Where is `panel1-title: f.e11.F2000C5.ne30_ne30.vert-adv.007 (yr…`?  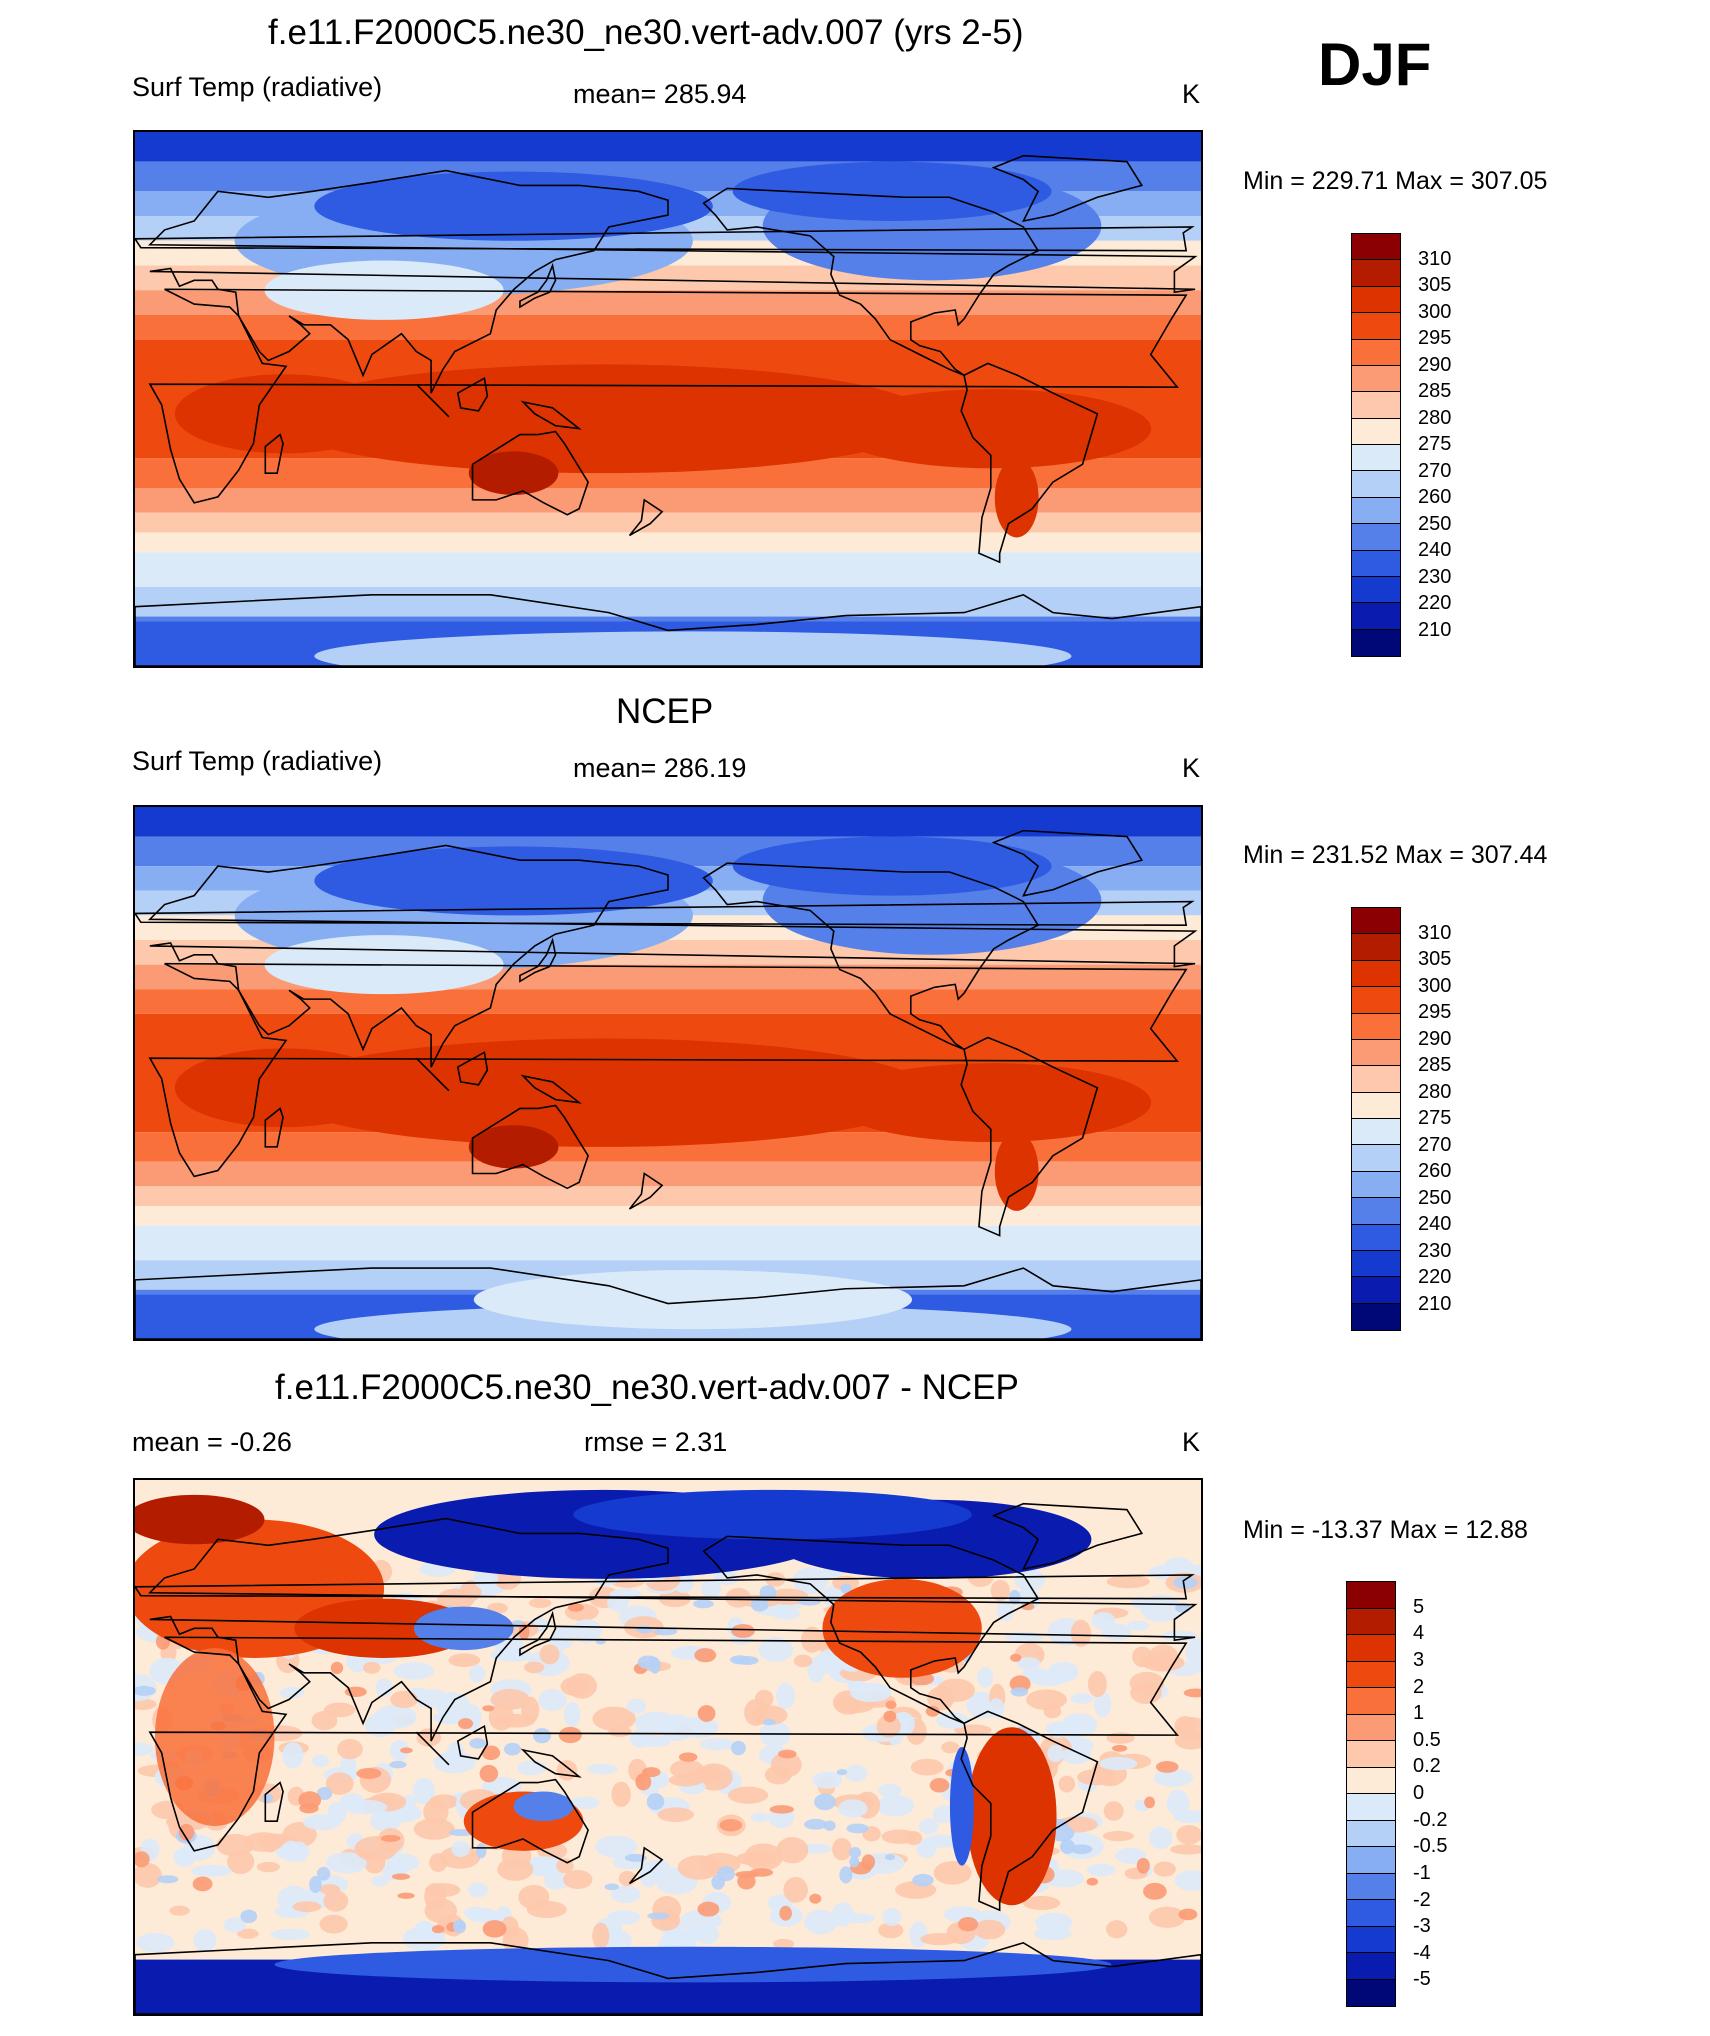
panel1-title: f.e11.F2000C5.ne30_ne30.vert-adv.007 (yr… is located at coordinates (646, 32).